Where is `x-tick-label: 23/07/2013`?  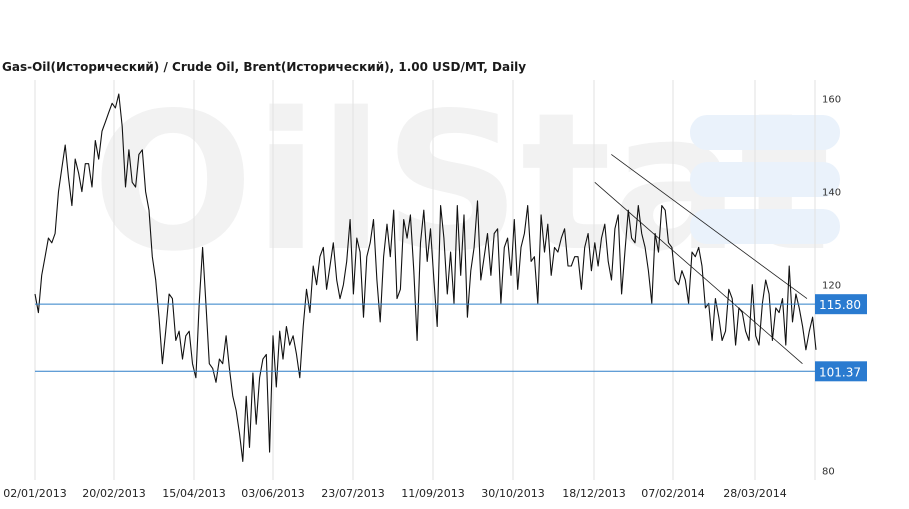 x-tick-label: 23/07/2013 is located at coordinates (352, 493).